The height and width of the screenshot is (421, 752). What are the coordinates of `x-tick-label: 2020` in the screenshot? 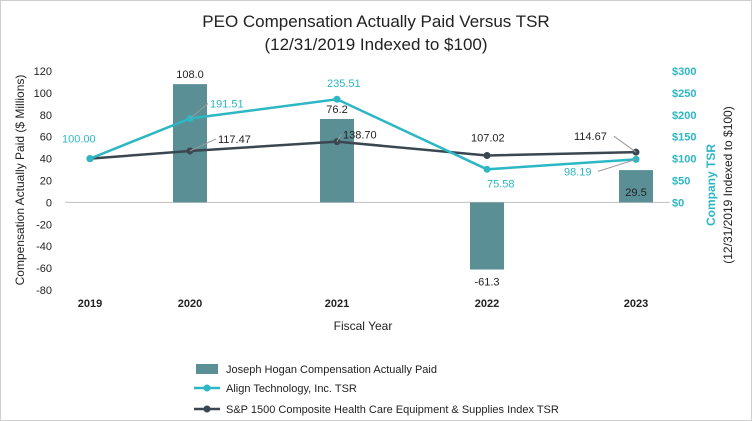 It's located at (190, 304).